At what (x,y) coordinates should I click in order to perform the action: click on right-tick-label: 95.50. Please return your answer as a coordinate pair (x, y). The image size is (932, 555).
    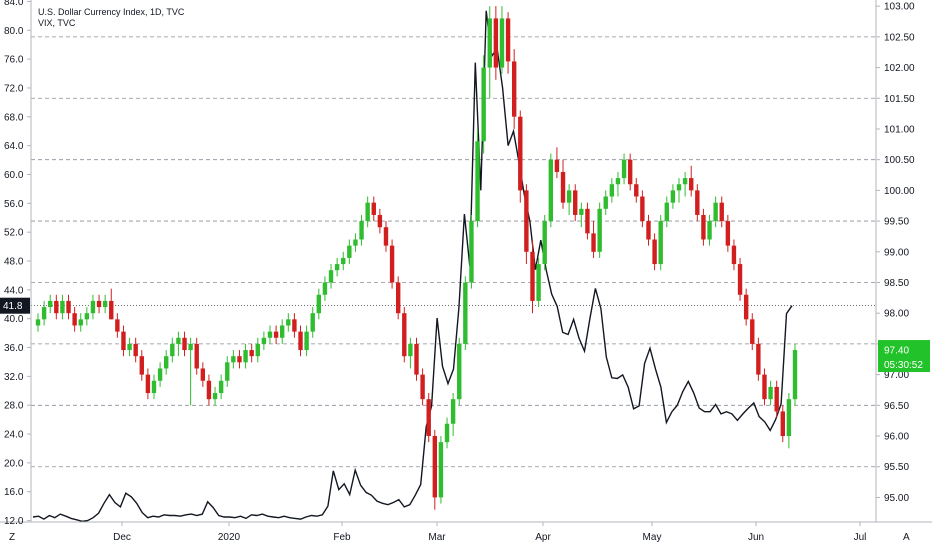
    Looking at the image, I should click on (896, 467).